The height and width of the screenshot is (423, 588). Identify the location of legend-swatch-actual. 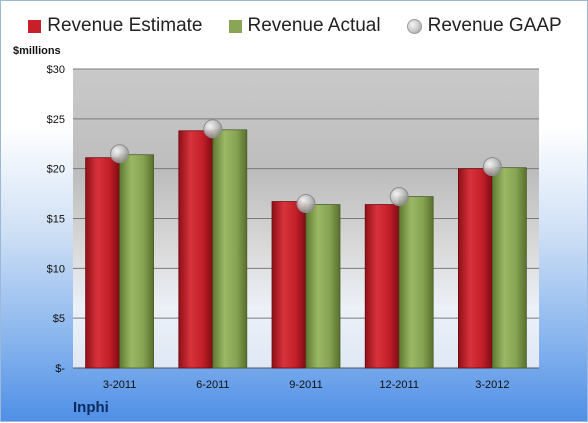
(235, 26).